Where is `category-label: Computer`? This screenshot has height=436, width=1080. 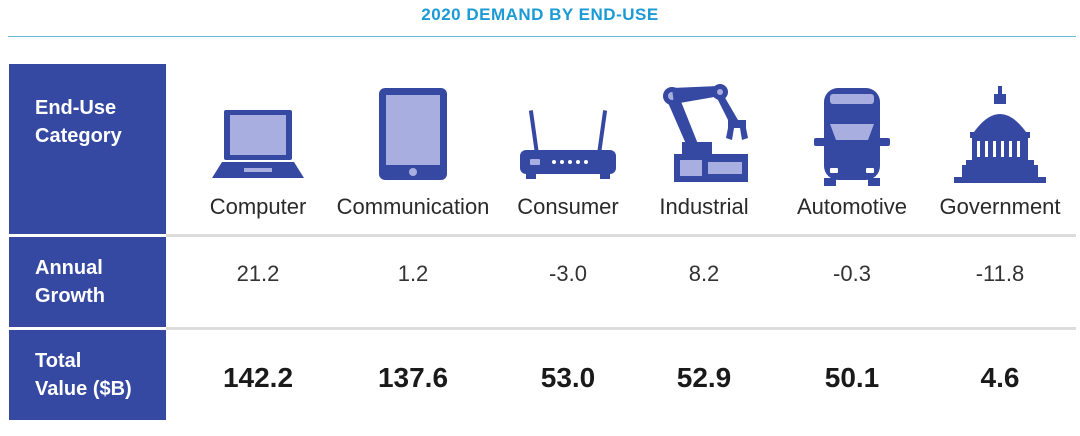 category-label: Computer is located at coordinates (258, 206).